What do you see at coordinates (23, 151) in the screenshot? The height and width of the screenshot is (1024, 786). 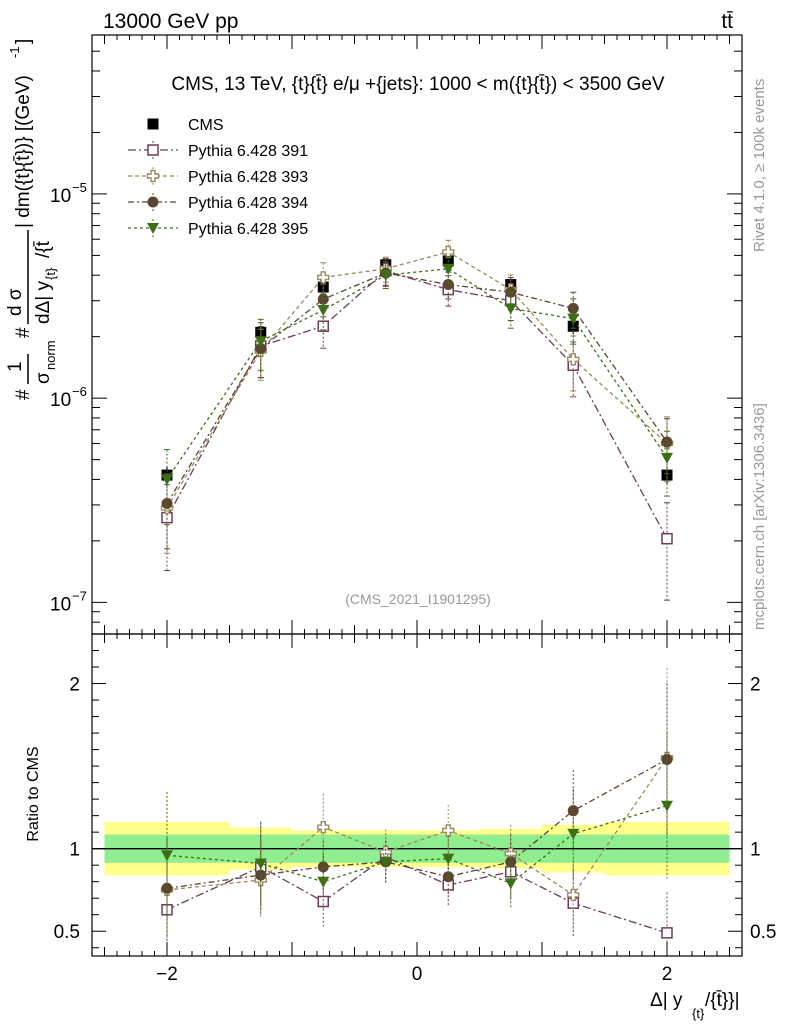 I see `ylabel-bracket: | dm({t}{t̄})} [(GeV)` at bounding box center [23, 151].